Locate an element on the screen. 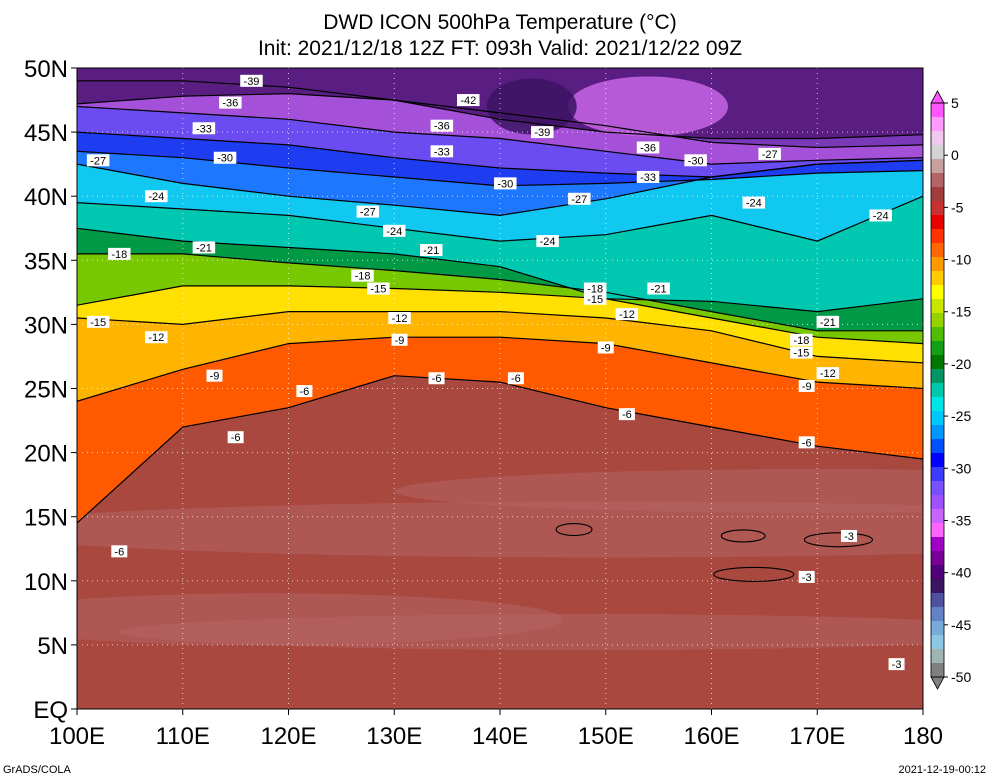 The image size is (1000, 779). colorbar-label: -50 is located at coordinates (961, 677).